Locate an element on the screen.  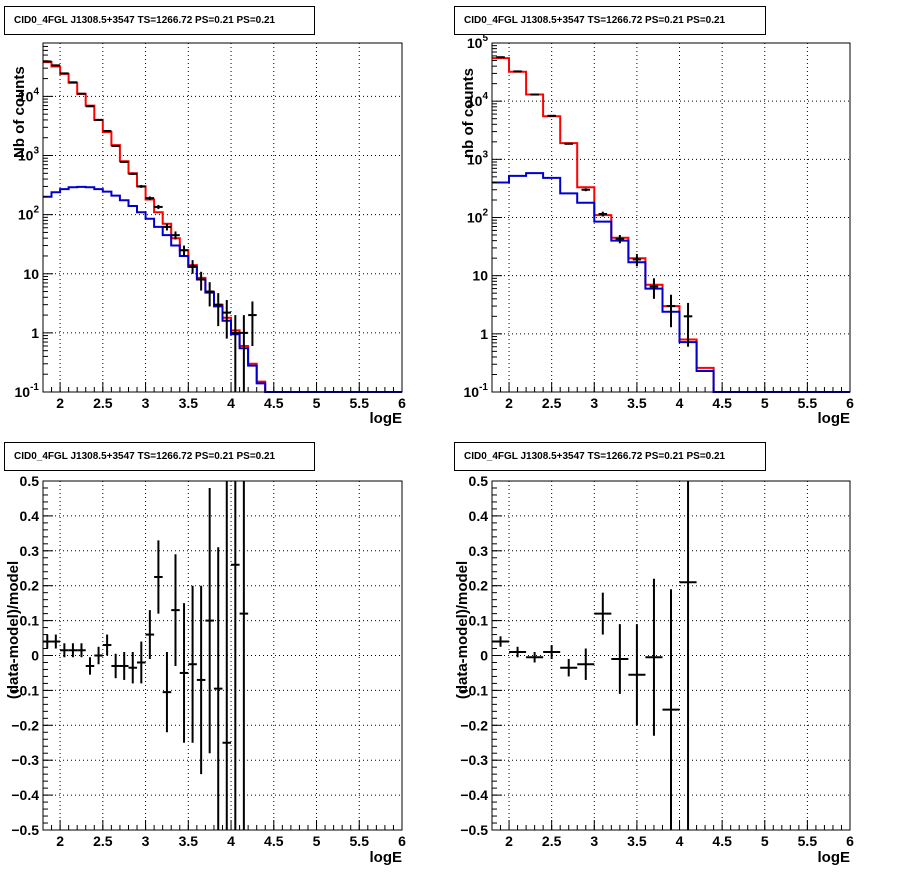
y-tick-label: 0.2 is located at coordinates (30, 586).